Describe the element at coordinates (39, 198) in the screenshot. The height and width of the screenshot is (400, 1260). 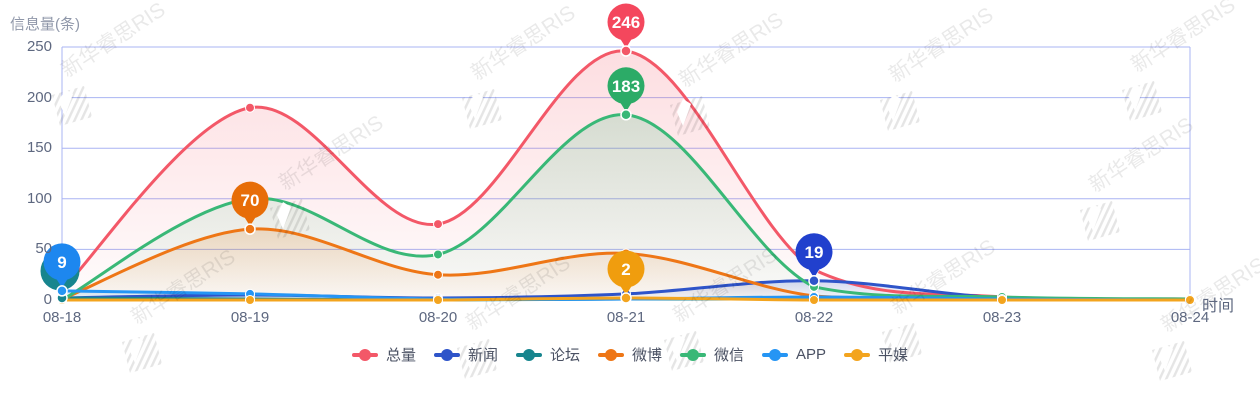
I see `y-tick-100: 100` at that location.